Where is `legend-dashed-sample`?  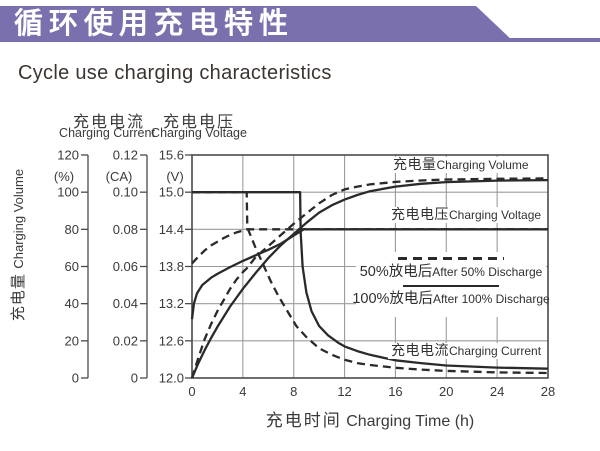
legend-dashed-sample is located at coordinates (451, 258).